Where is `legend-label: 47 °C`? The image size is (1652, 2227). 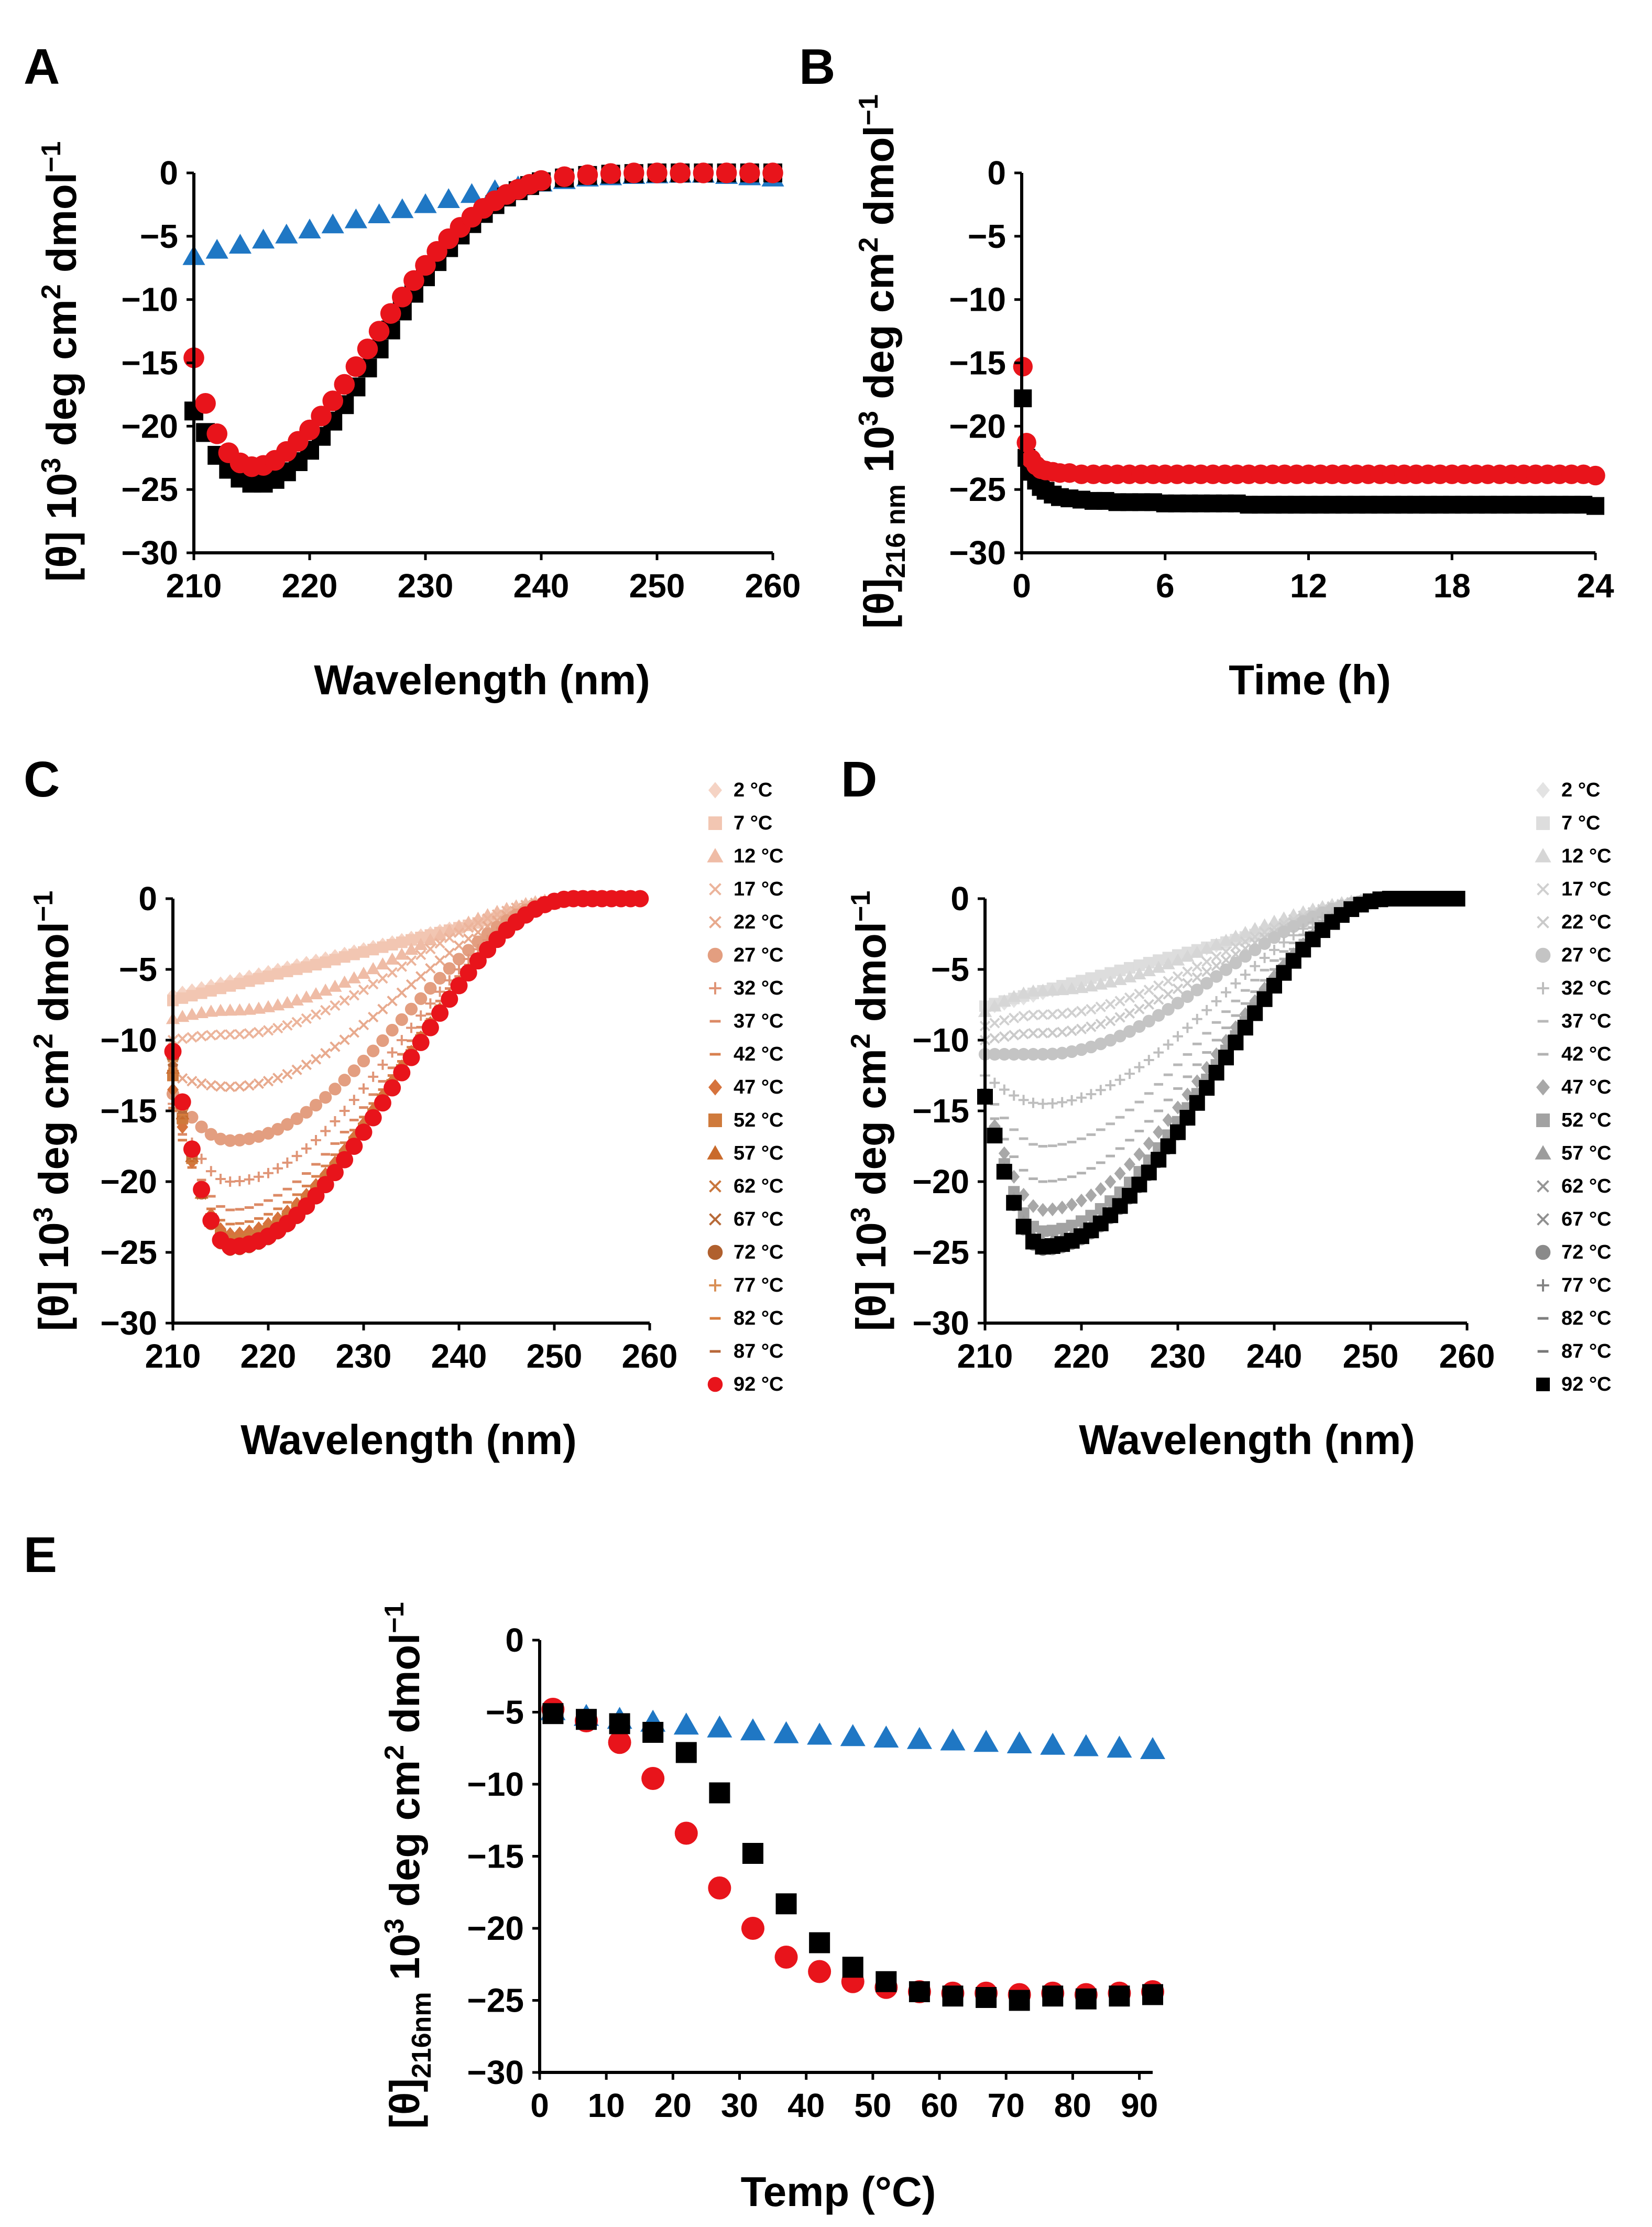
legend-label: 47 °C is located at coordinates (1586, 1087).